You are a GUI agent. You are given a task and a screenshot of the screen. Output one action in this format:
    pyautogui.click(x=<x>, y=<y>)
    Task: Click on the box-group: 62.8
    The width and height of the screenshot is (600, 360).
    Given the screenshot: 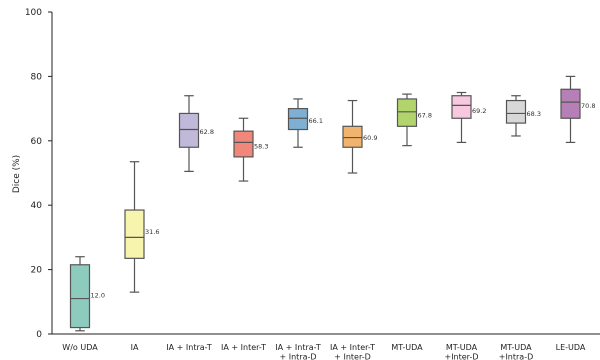 What is the action you would take?
    pyautogui.click(x=196, y=133)
    